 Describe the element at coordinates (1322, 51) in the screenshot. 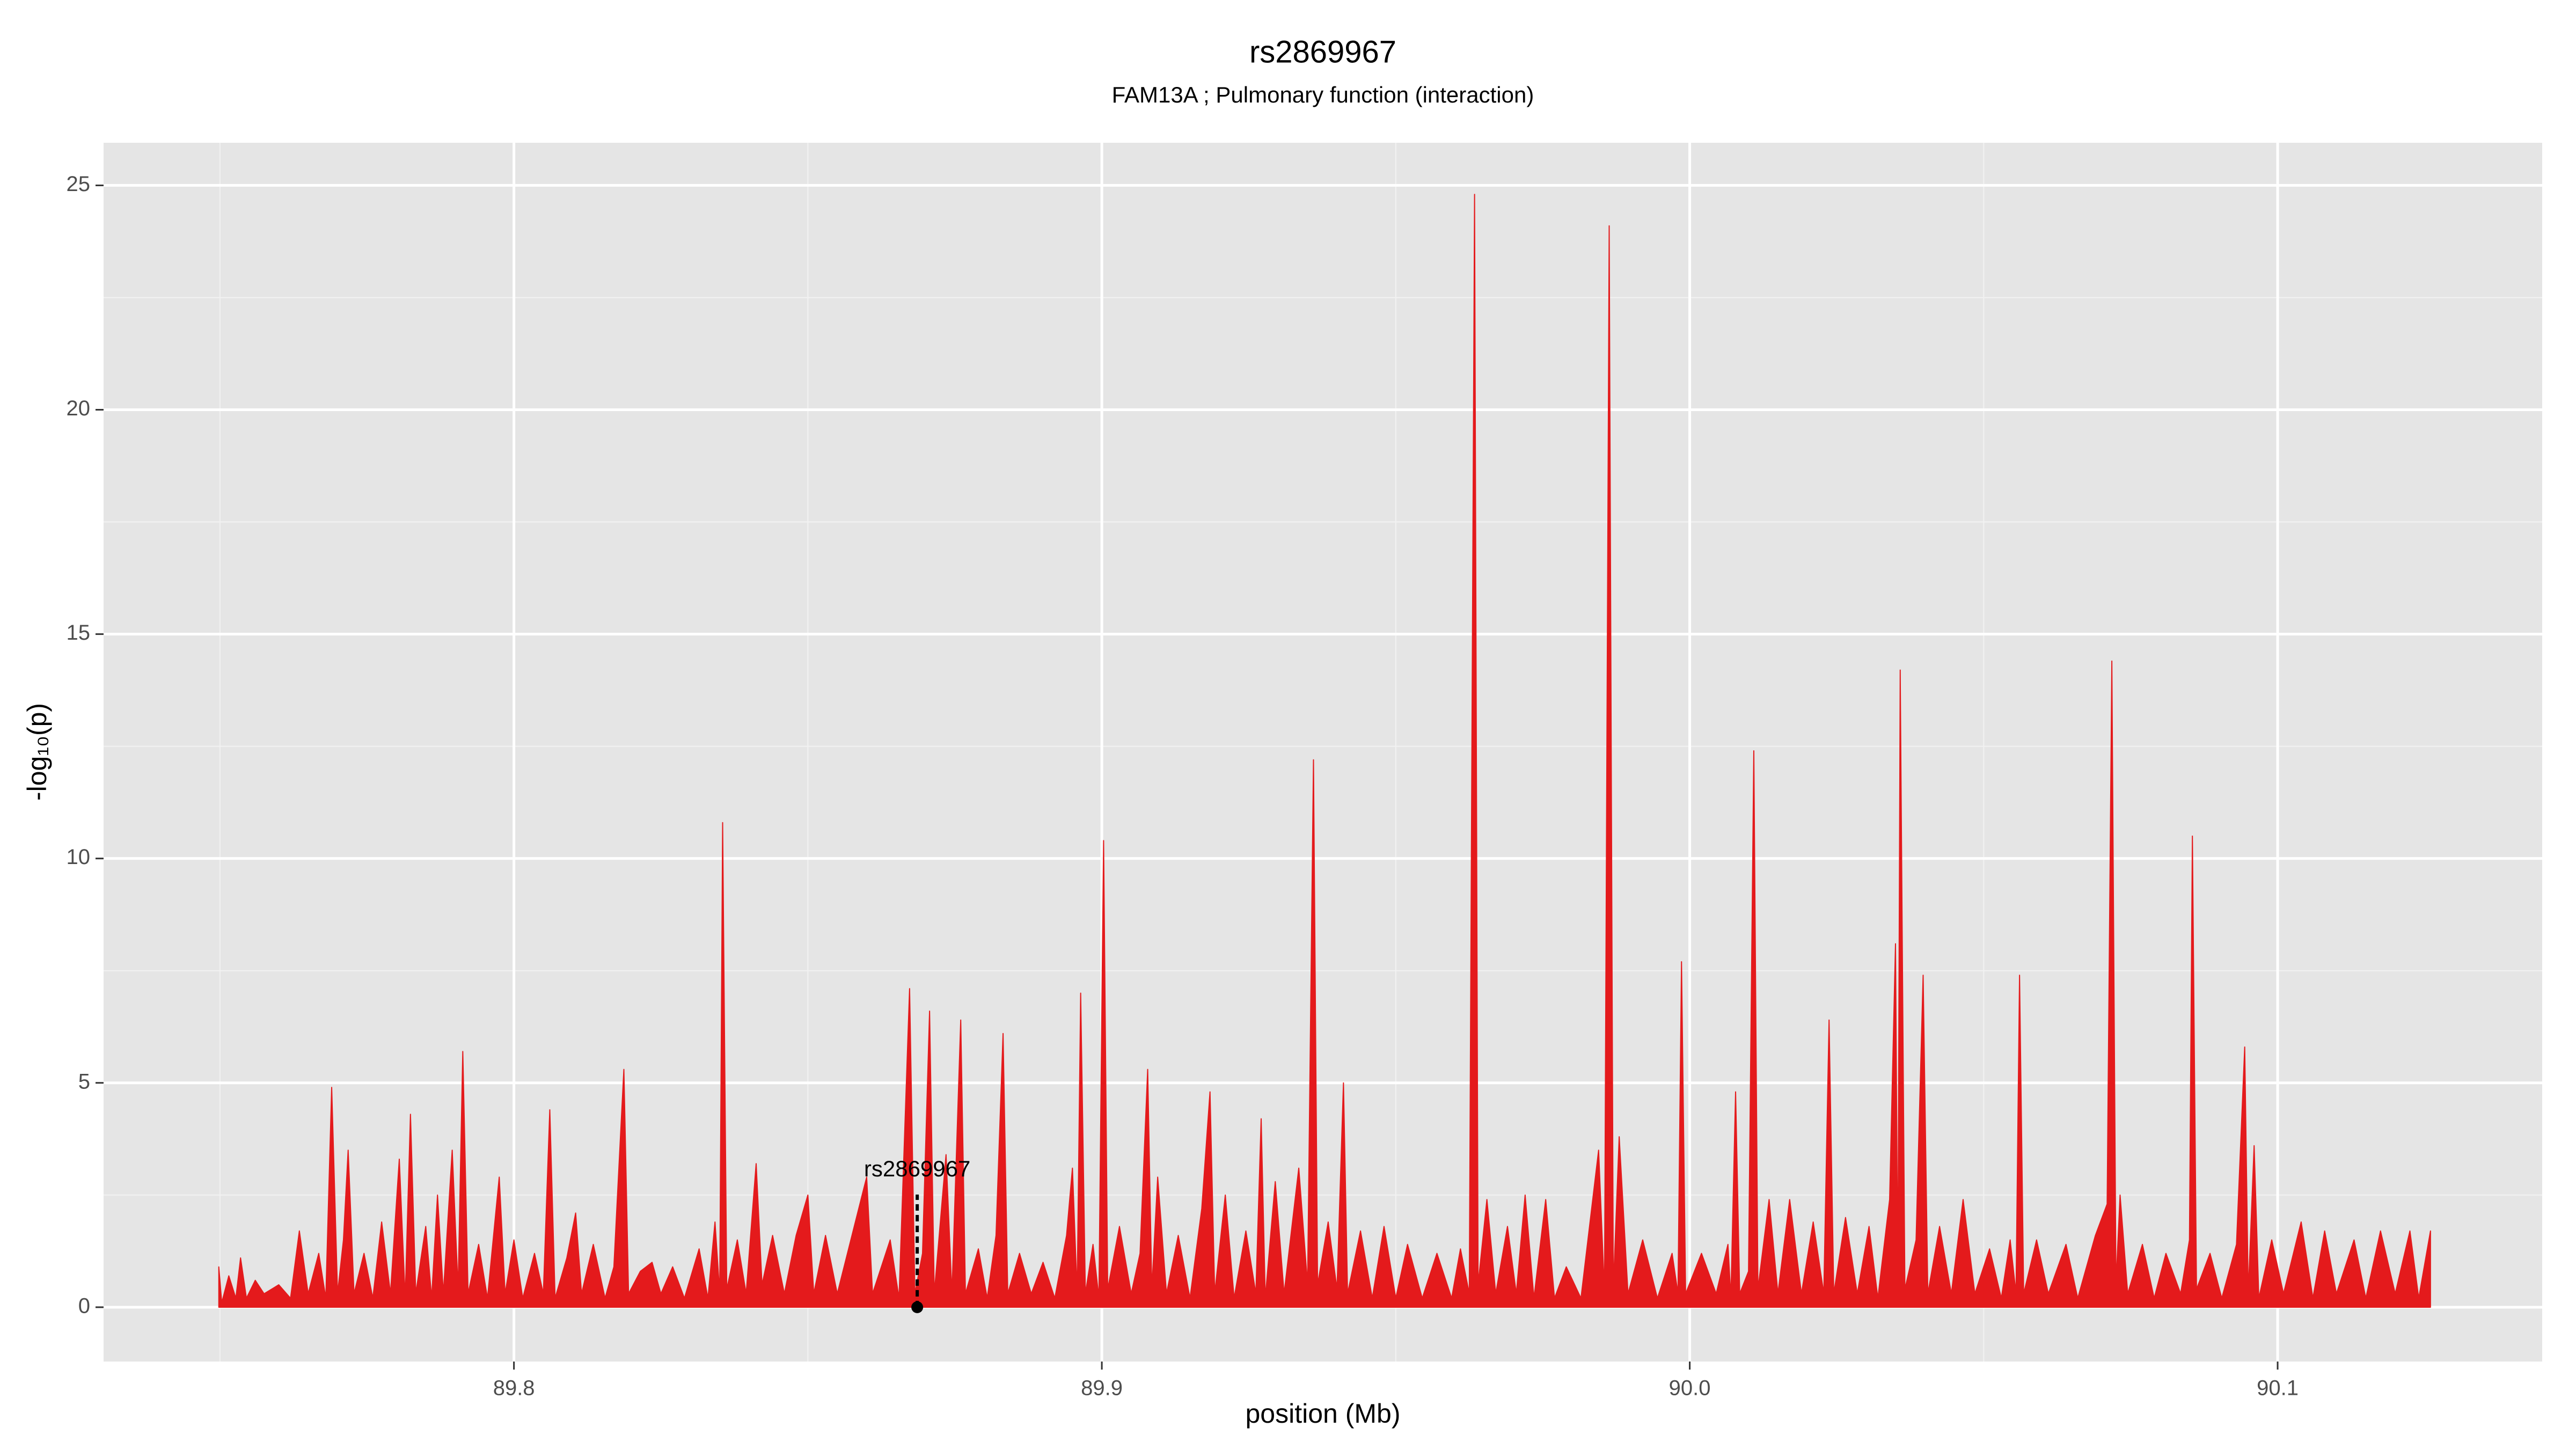

I see `chart-title: rs2869967` at that location.